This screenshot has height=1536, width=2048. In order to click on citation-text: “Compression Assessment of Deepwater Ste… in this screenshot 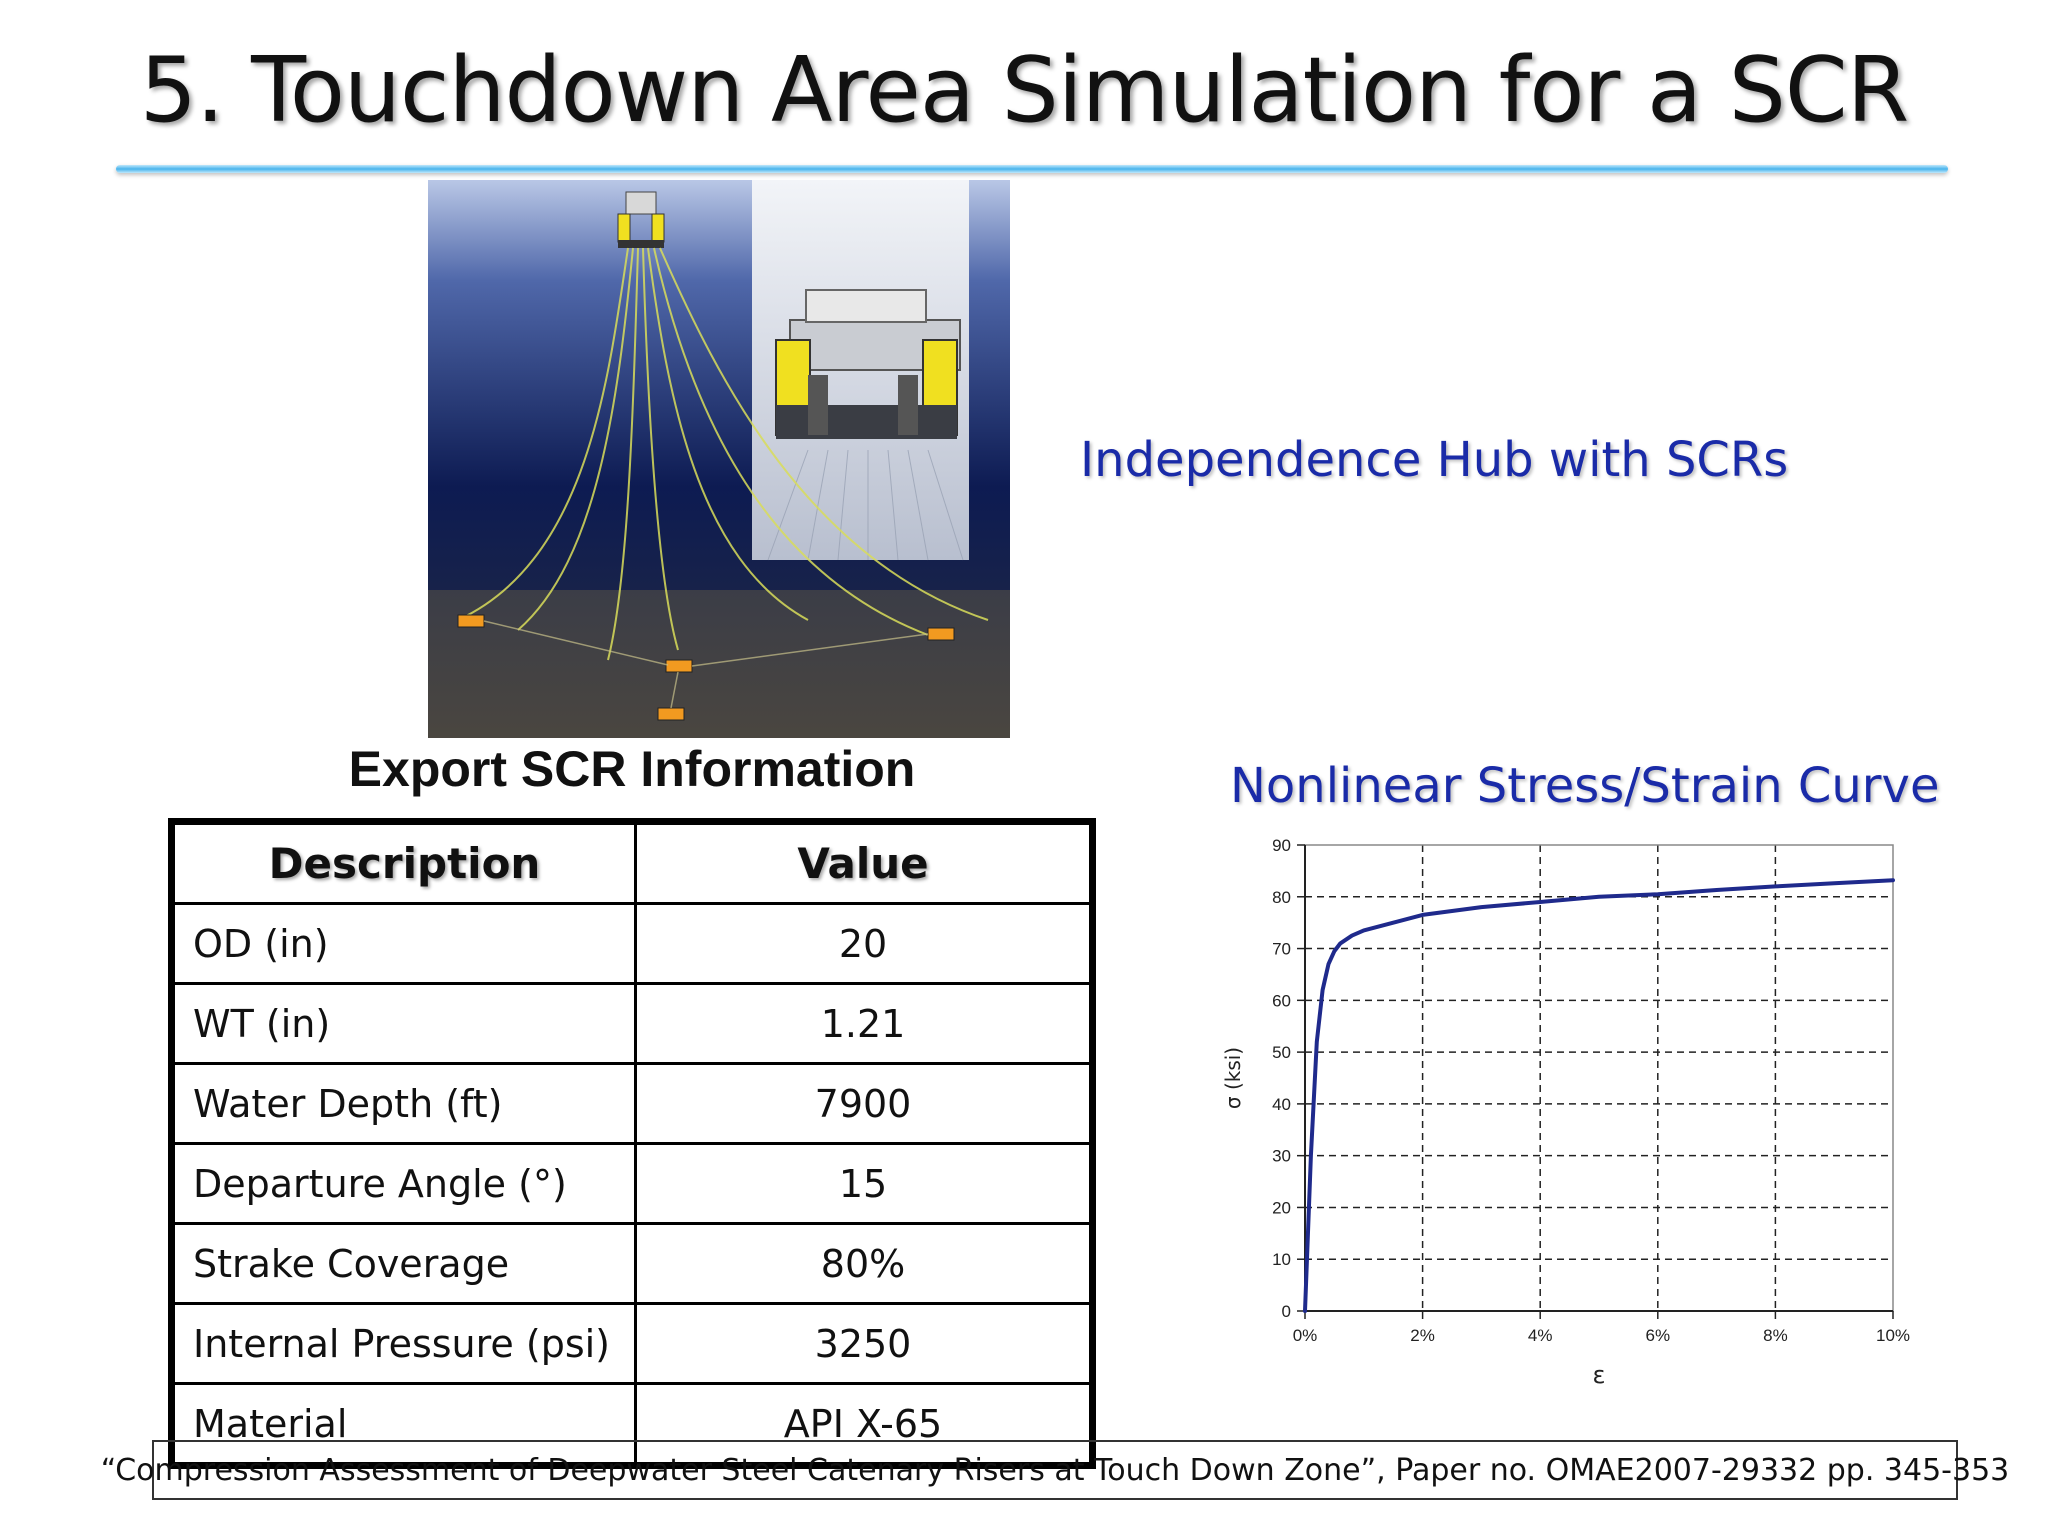, I will do `click(1055, 1470)`.